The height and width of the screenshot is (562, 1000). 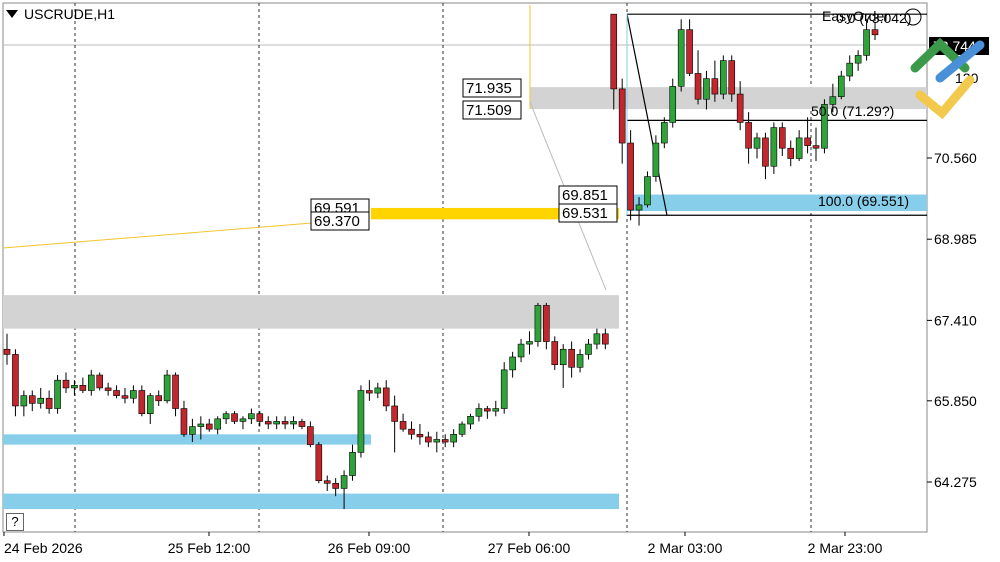 I want to click on level-label-69531: 69.531, so click(x=588, y=213).